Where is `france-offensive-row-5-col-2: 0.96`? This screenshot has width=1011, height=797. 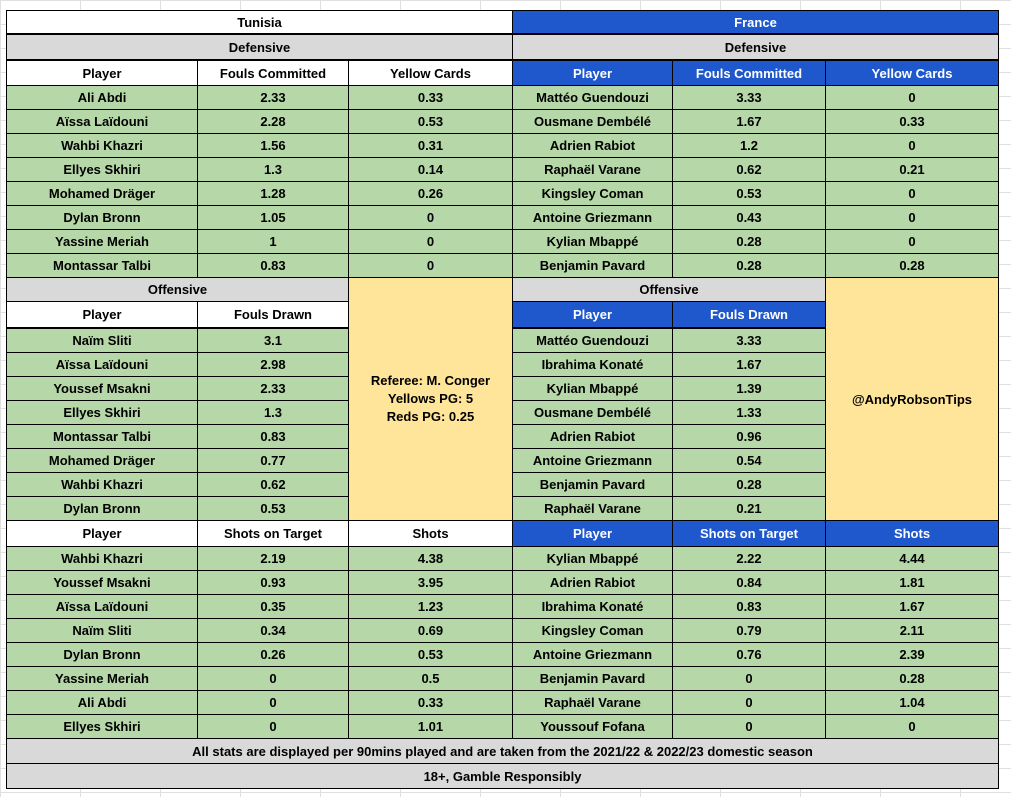 france-offensive-row-5-col-2: 0.96 is located at coordinates (749, 436).